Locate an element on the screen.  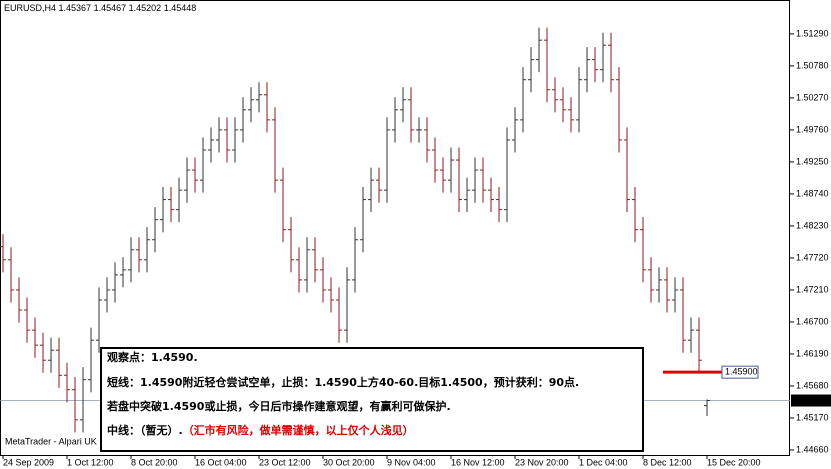
level-label: 1.45900 is located at coordinates (741, 372).